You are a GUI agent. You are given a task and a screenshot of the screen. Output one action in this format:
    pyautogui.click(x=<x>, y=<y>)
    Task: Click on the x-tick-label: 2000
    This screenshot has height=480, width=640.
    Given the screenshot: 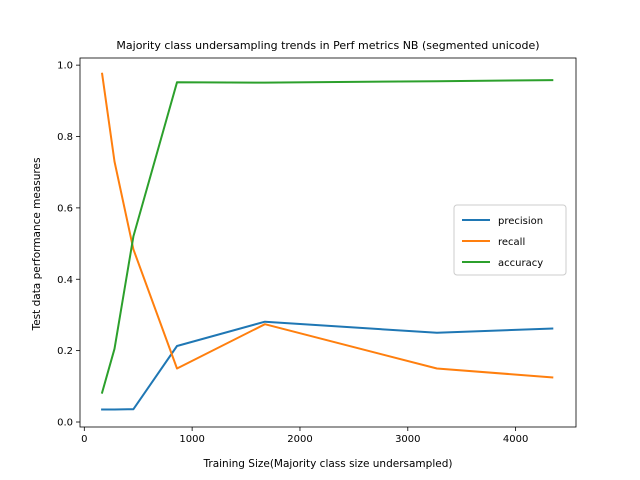 What is the action you would take?
    pyautogui.click(x=299, y=439)
    